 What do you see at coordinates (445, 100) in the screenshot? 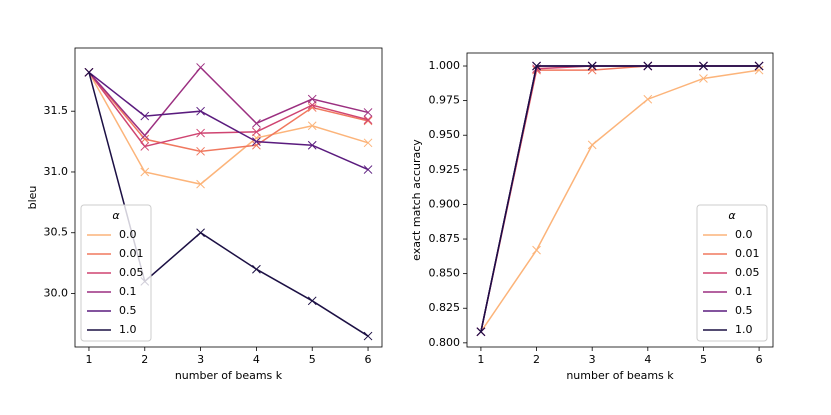
I see `y-tick-label: 0.975` at bounding box center [445, 100].